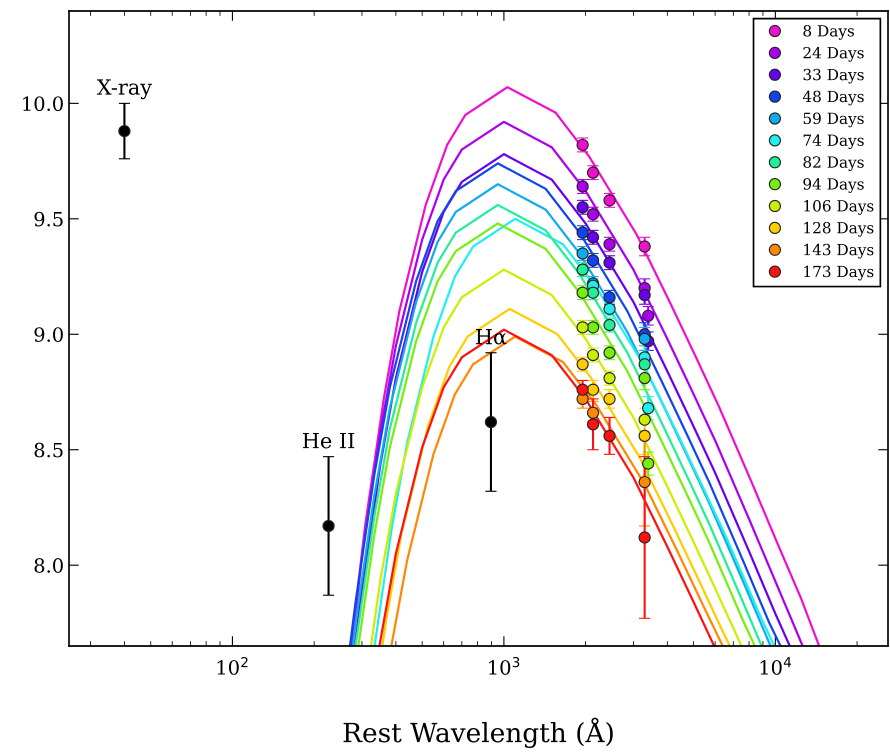  What do you see at coordinates (833, 164) in the screenshot?
I see `legend-label: 82 Days` at bounding box center [833, 164].